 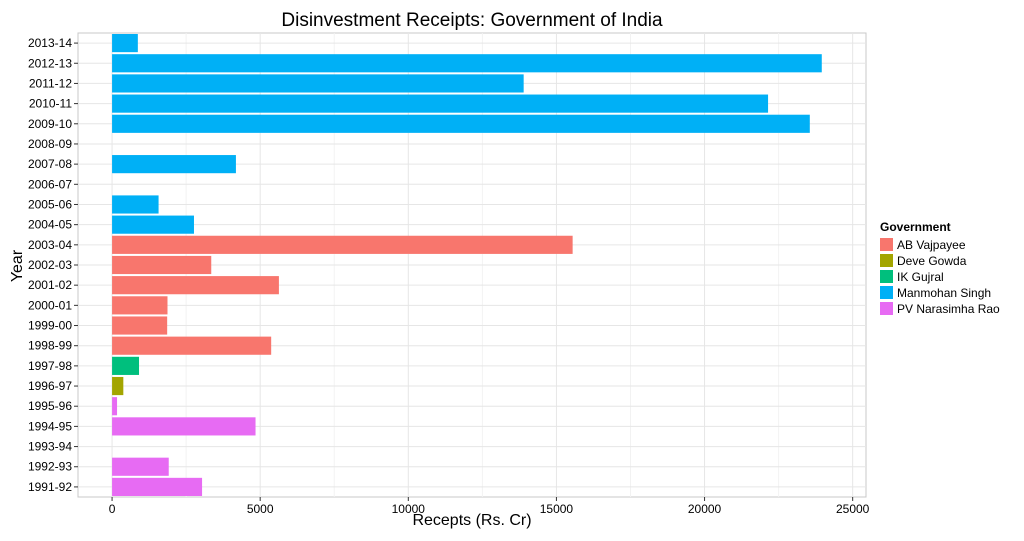 I want to click on y-tick-label: 2002-03, so click(x=50, y=265).